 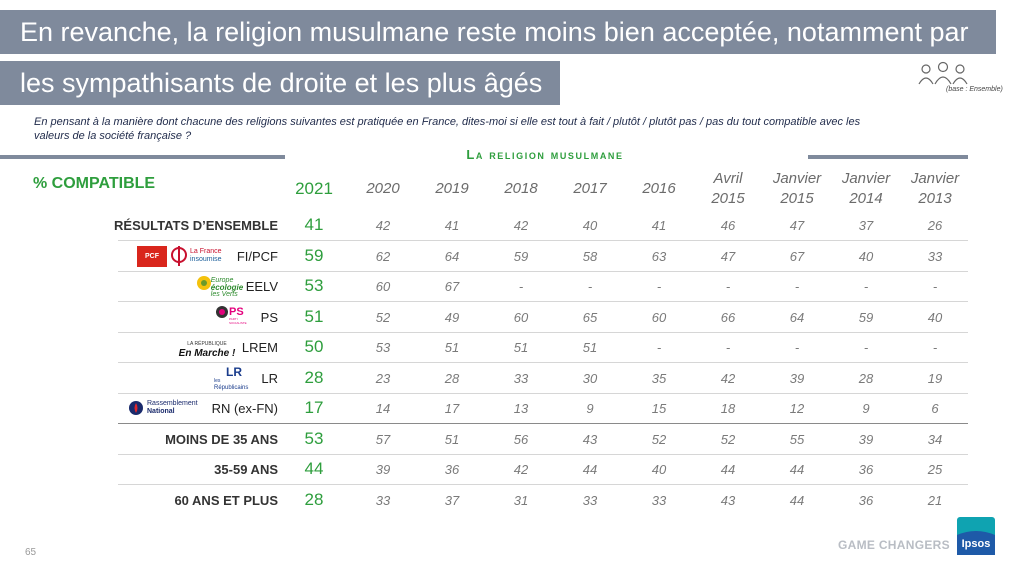 I want to click on year-header: 2020, so click(x=383, y=189).